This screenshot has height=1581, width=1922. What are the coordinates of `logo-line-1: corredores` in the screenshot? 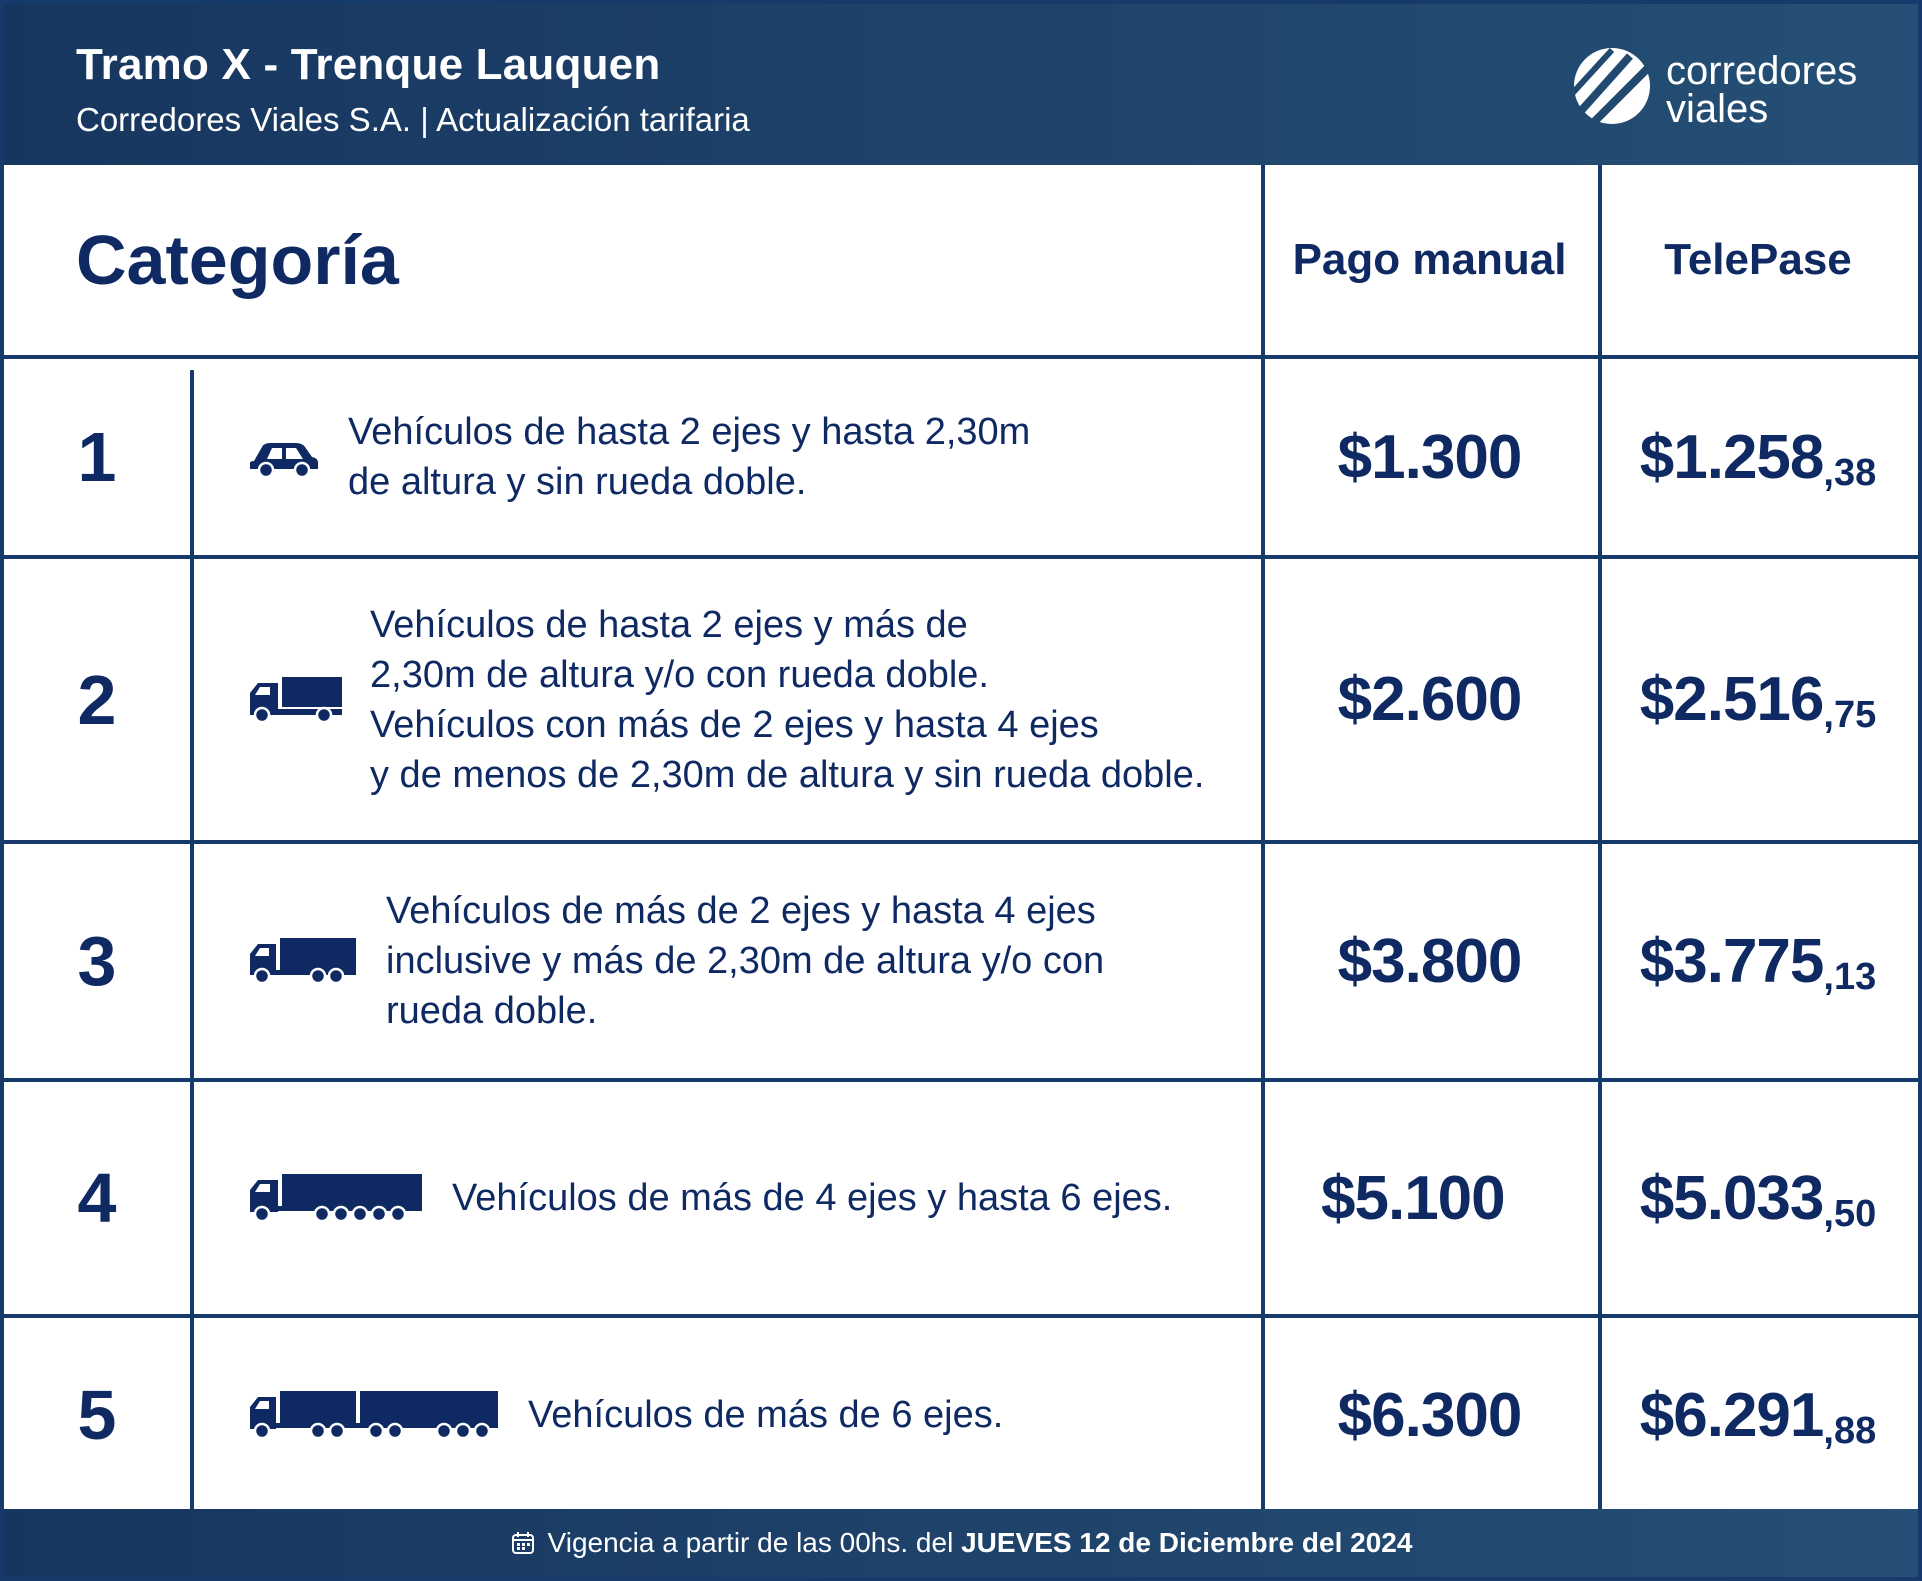 It's located at (1762, 71).